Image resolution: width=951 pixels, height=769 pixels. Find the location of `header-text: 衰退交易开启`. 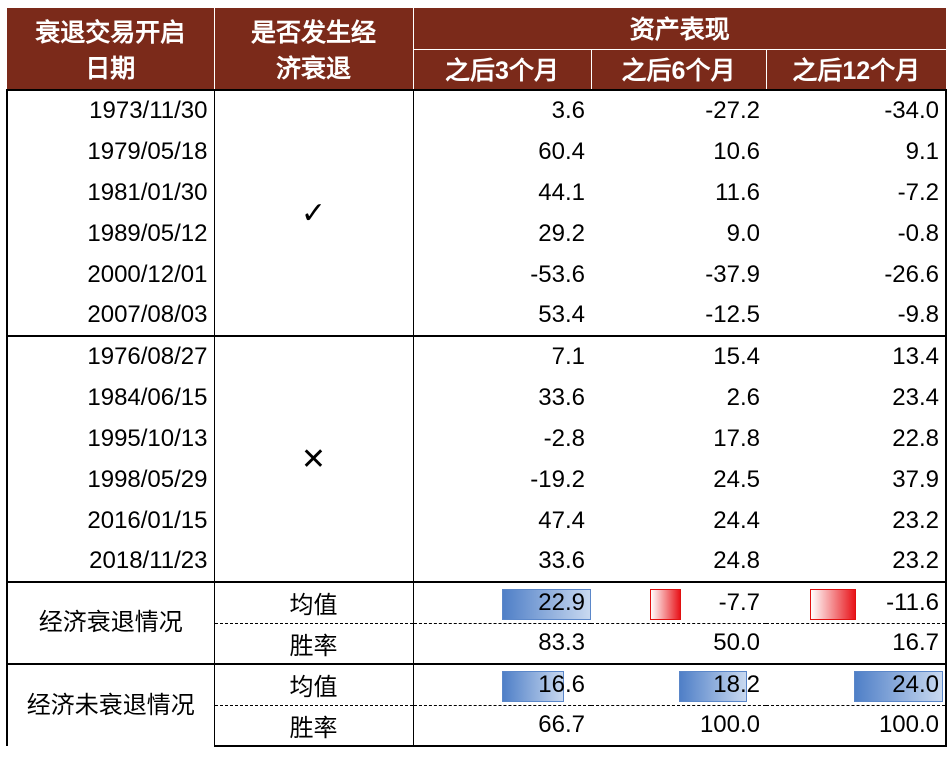

header-text: 衰退交易开启 is located at coordinates (110, 32).